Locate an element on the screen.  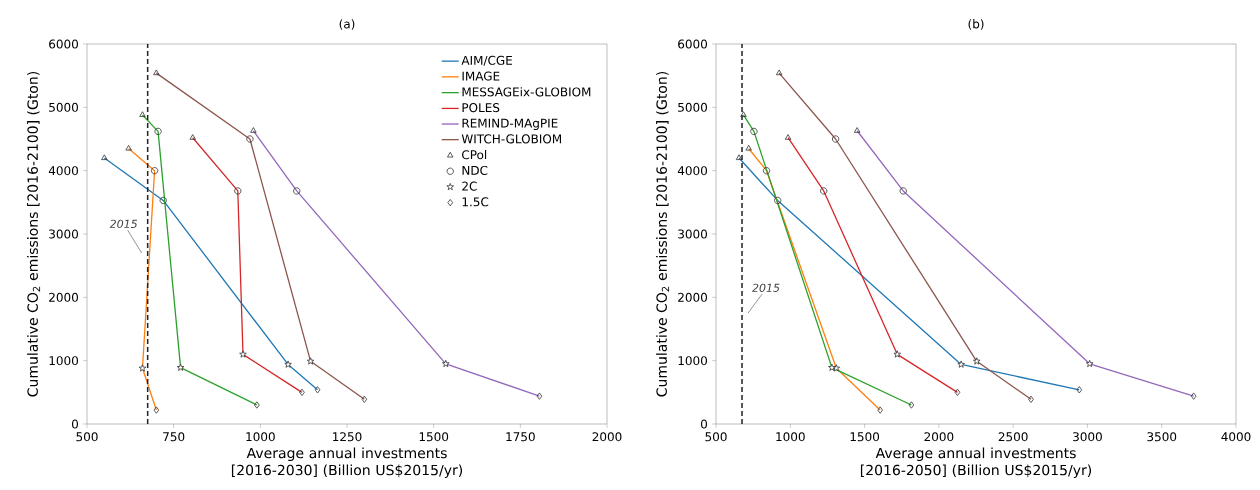
x-axis-title: Average annual investments [2016-2050] (Billion US$2015/yr) is located at coordinates (976, 463).